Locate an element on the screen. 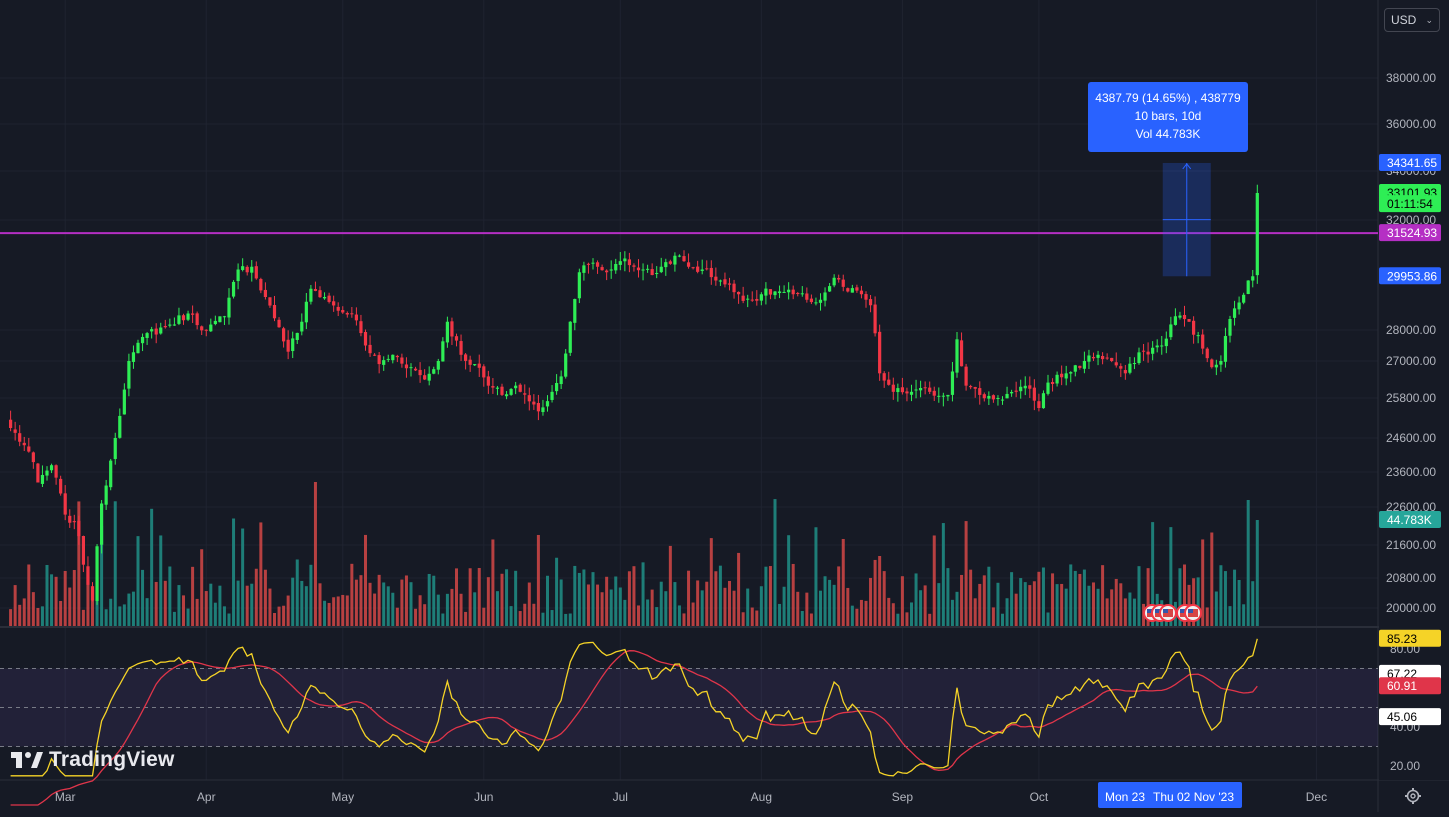 Image resolution: width=1449 pixels, height=817 pixels. price-label-text: 29953.86 is located at coordinates (1412, 276).